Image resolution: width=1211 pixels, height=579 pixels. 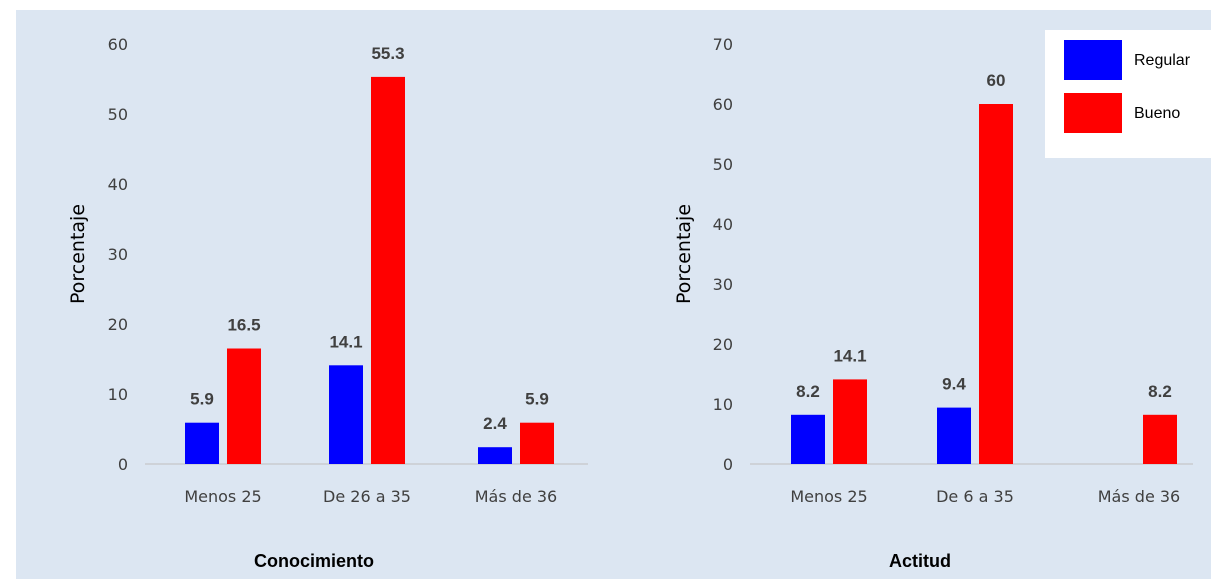 What do you see at coordinates (723, 44) in the screenshot?
I see `y-tick-label: 70` at bounding box center [723, 44].